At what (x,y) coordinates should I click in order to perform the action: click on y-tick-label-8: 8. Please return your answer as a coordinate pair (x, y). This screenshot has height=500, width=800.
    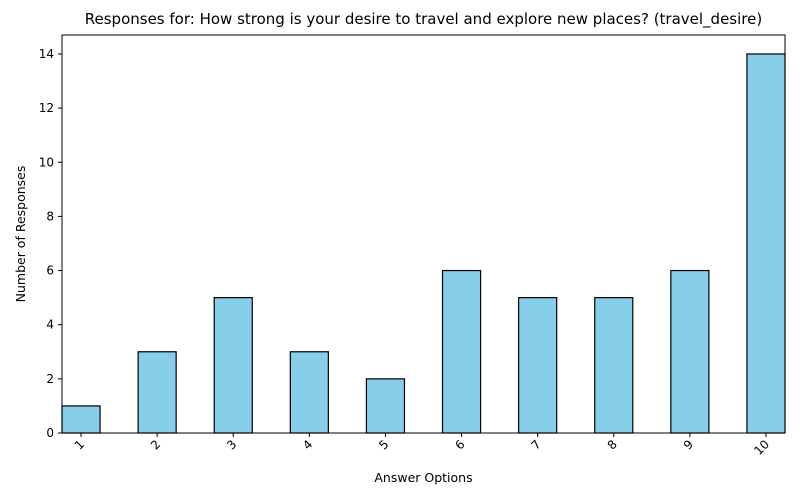
    Looking at the image, I should click on (50, 216).